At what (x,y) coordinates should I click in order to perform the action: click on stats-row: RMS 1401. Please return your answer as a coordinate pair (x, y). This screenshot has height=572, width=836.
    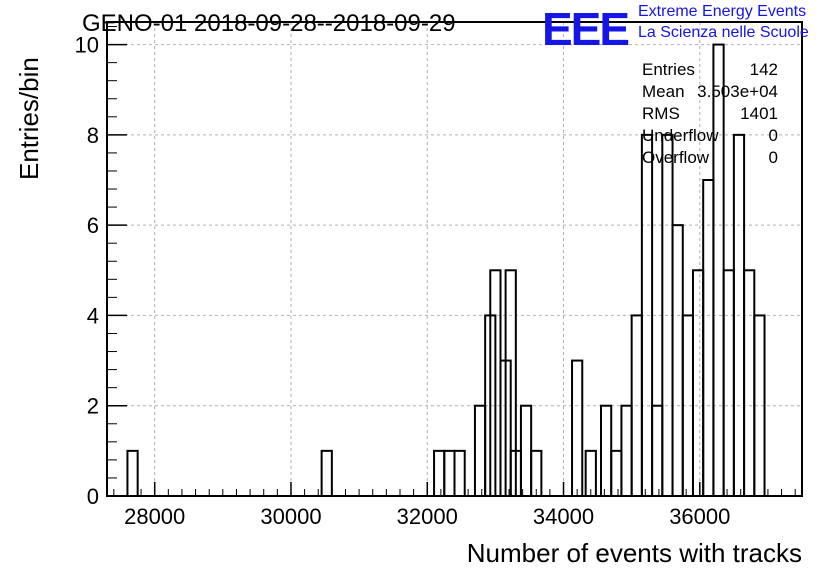
    Looking at the image, I should click on (710, 115).